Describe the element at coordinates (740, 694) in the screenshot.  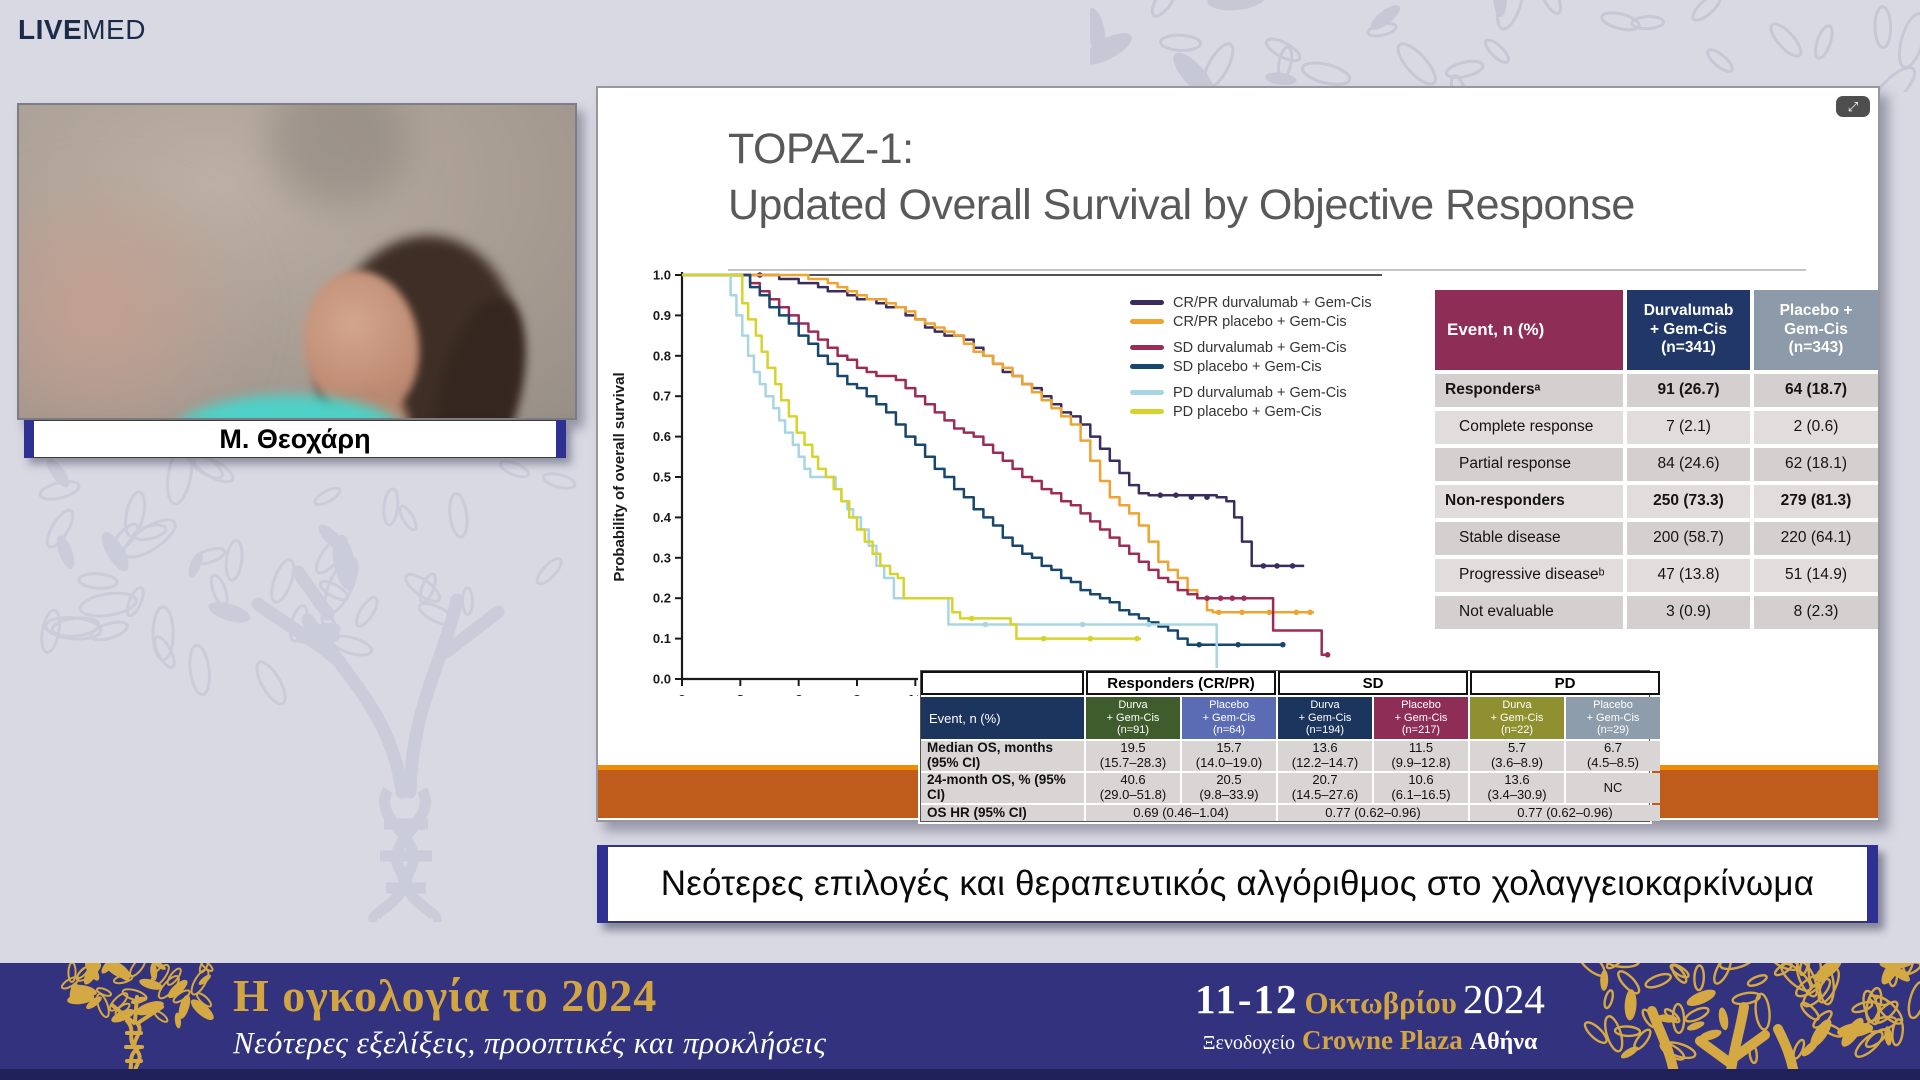
I see `x-tick-label: 3` at that location.